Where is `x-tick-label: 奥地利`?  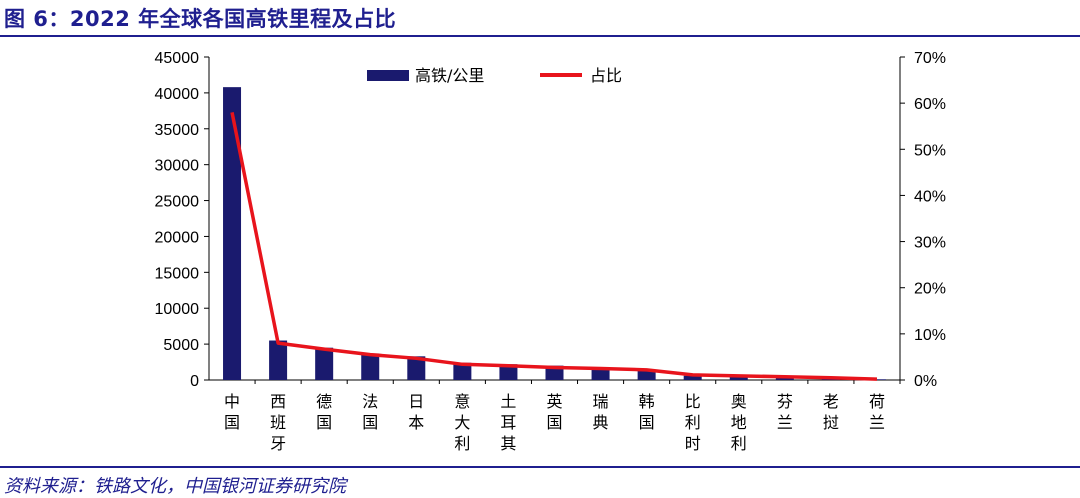 x-tick-label: 奥地利 is located at coordinates (739, 422).